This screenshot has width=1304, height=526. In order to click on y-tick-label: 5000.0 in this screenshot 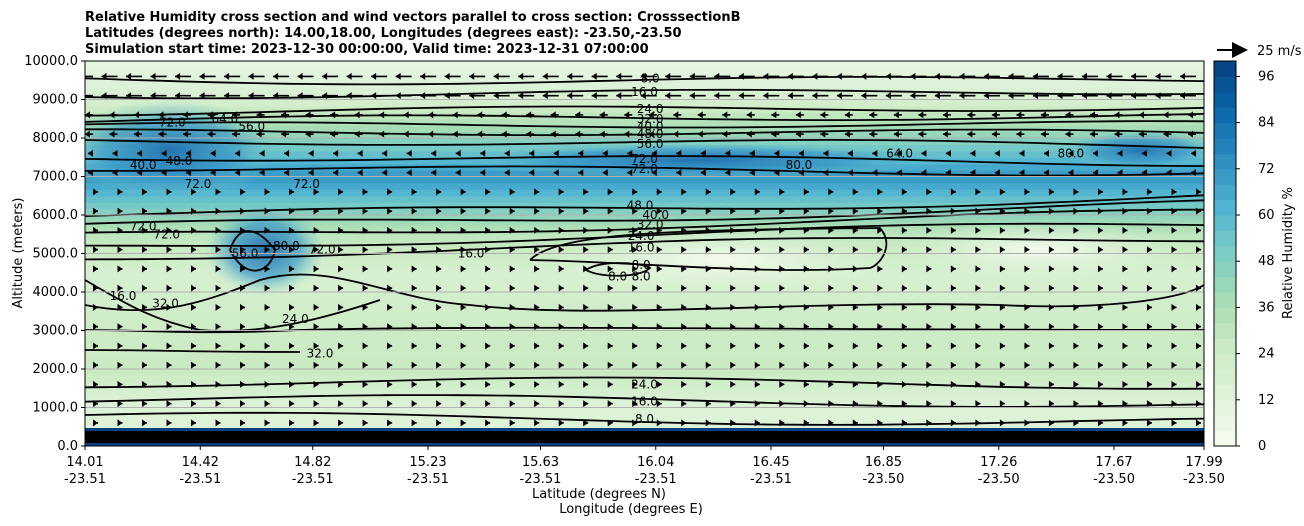, I will do `click(56, 254)`.